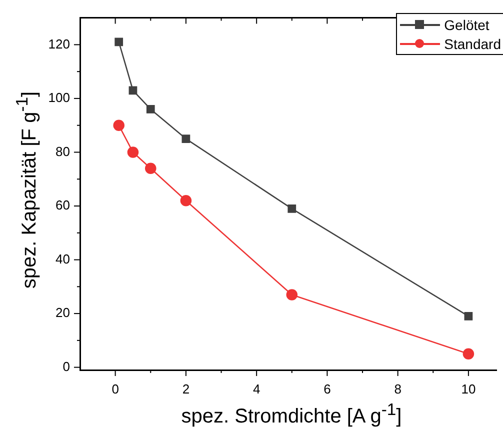  What do you see at coordinates (115, 388) in the screenshot?
I see `x-tick-label: 0` at bounding box center [115, 388].